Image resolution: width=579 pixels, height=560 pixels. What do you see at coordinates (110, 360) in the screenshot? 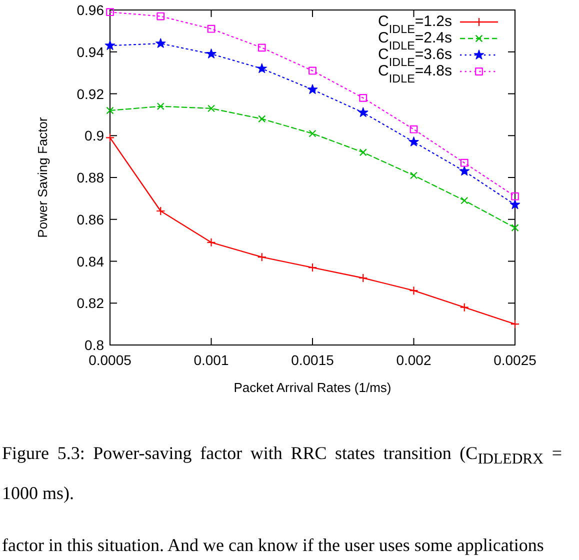
I see `x-tick-label: 0.0005` at bounding box center [110, 360].